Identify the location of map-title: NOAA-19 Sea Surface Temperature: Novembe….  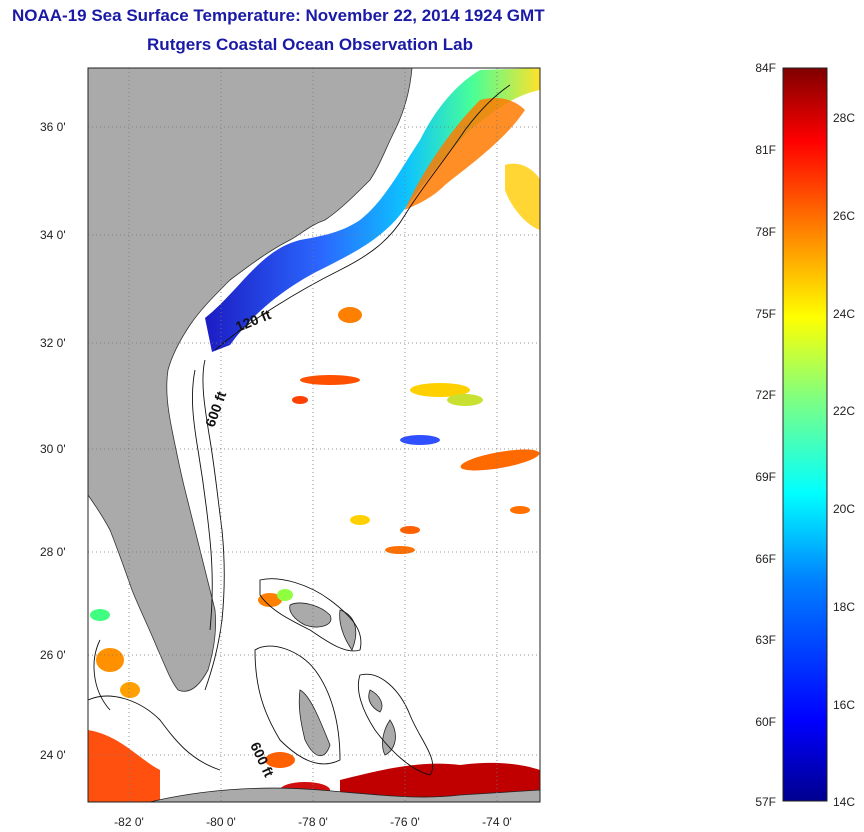
(278, 15).